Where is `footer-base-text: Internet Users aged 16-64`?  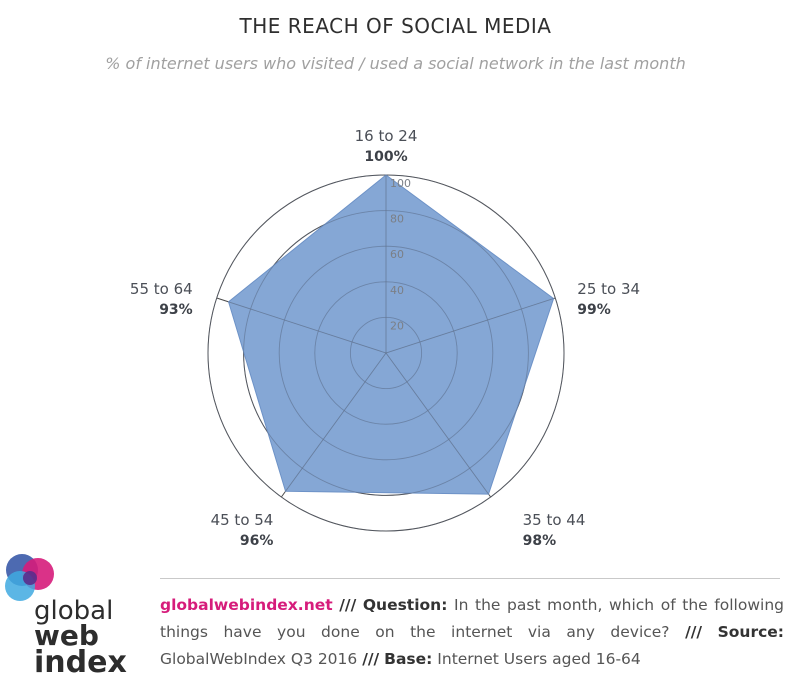
footer-base-text: Internet Users aged 16-64 is located at coordinates (539, 659).